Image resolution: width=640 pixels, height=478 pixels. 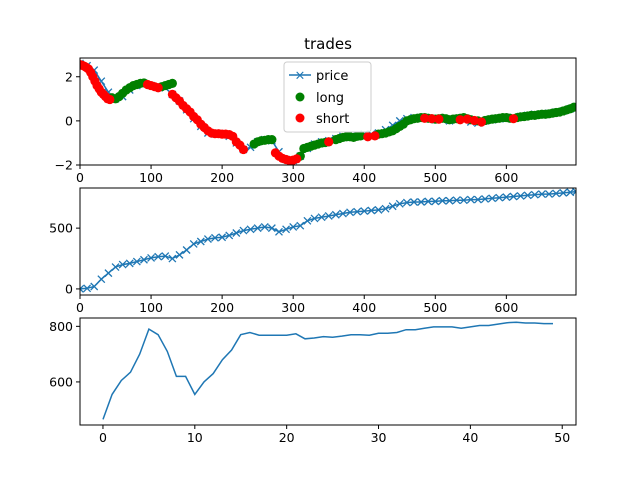 I want to click on y-tick-label: 500, so click(x=61, y=228).